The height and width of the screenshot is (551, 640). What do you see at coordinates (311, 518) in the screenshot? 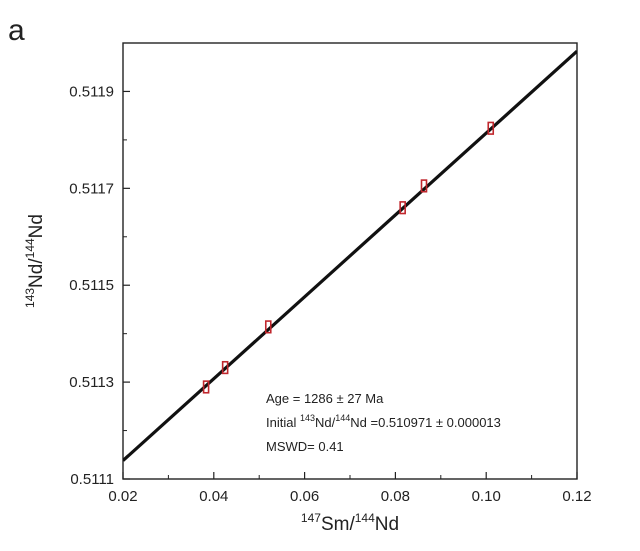
I see `x-label-sup-147: 147` at bounding box center [311, 518].